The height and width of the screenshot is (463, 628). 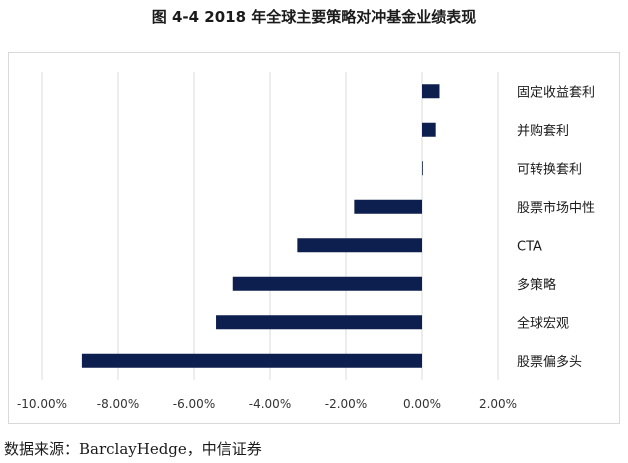 I want to click on x-tick-label: 0.00%, so click(x=422, y=404).